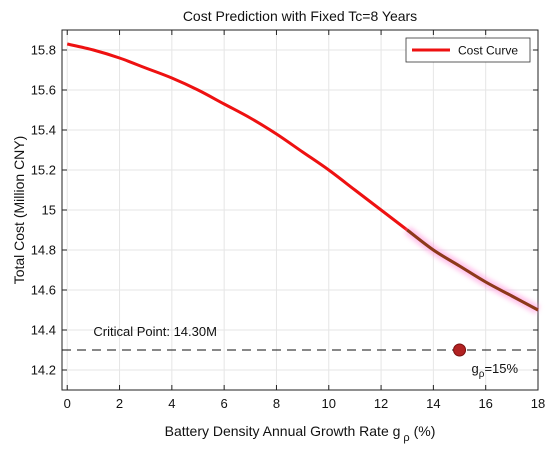 Image resolution: width=550 pixels, height=449 pixels. I want to click on reference-line-label: Critical Point: 14.30M, so click(155, 331).